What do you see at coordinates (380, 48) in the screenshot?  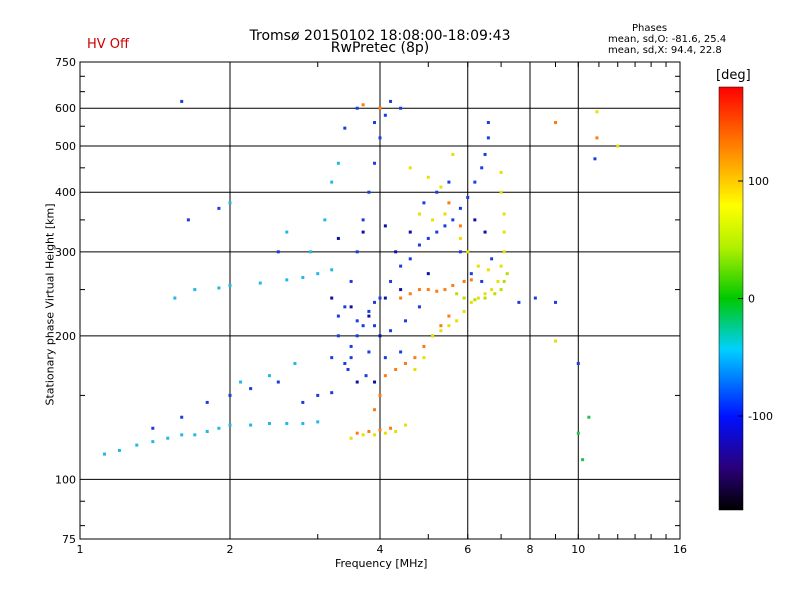 I see `chart-subtitle: RwPretec (8p)` at bounding box center [380, 48].